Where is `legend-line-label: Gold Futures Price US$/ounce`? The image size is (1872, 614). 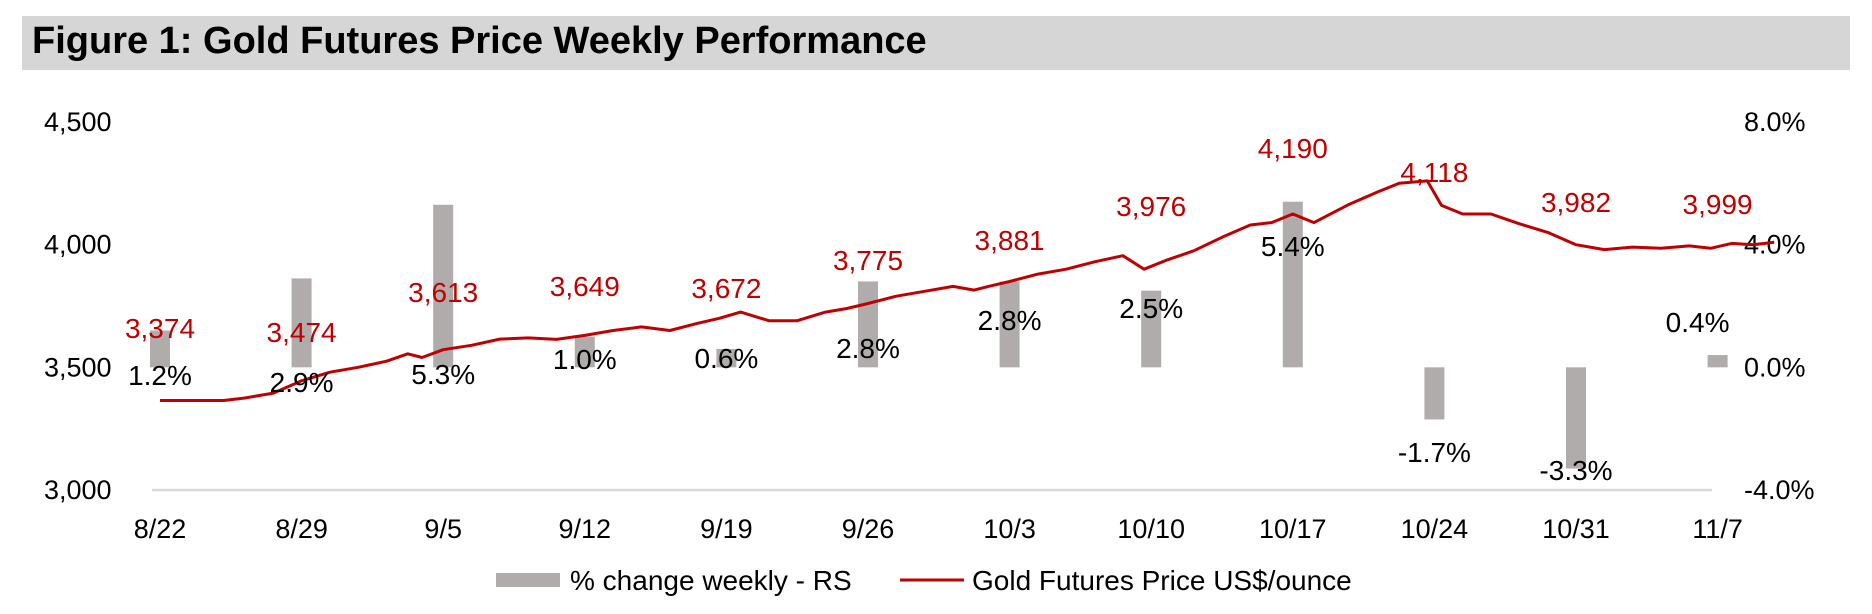
legend-line-label: Gold Futures Price US$/ounce is located at coordinates (1162, 580).